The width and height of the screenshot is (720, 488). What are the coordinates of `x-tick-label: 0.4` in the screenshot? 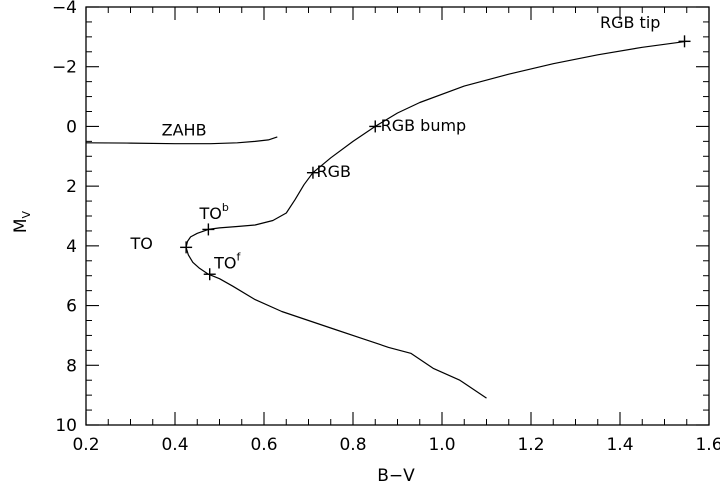 It's located at (174, 445).